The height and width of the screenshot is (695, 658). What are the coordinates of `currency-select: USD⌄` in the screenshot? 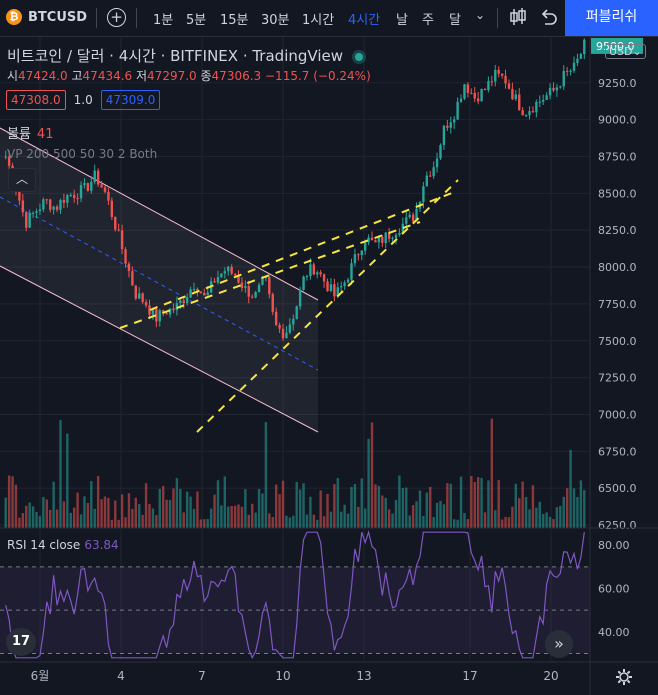 It's located at (625, 51).